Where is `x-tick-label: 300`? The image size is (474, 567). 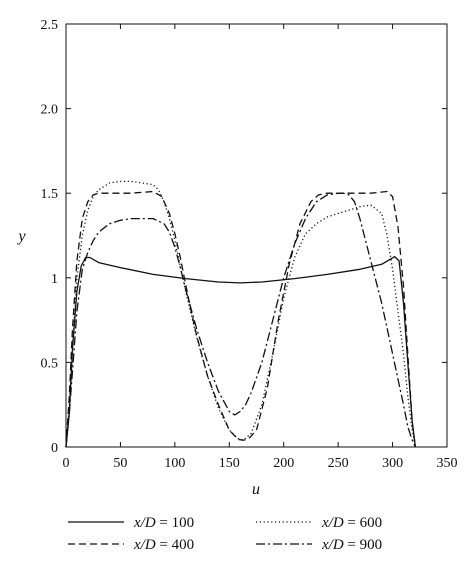
x-tick-label: 300 is located at coordinates (392, 463).